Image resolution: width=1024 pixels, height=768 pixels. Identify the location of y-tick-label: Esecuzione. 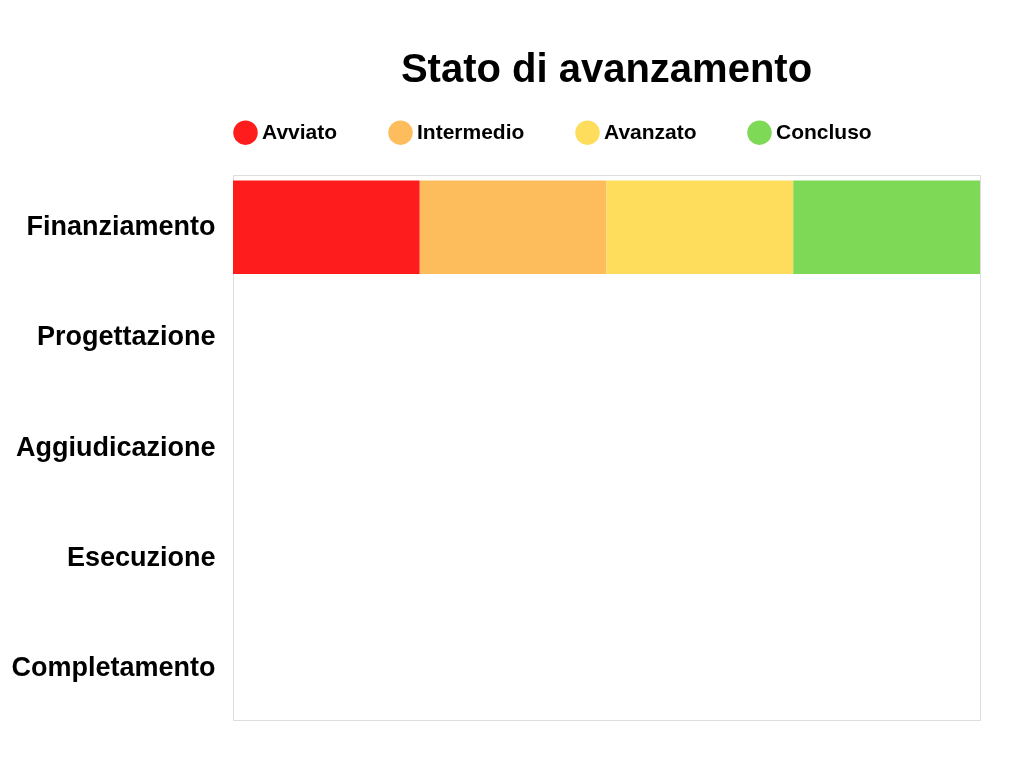
(141, 556).